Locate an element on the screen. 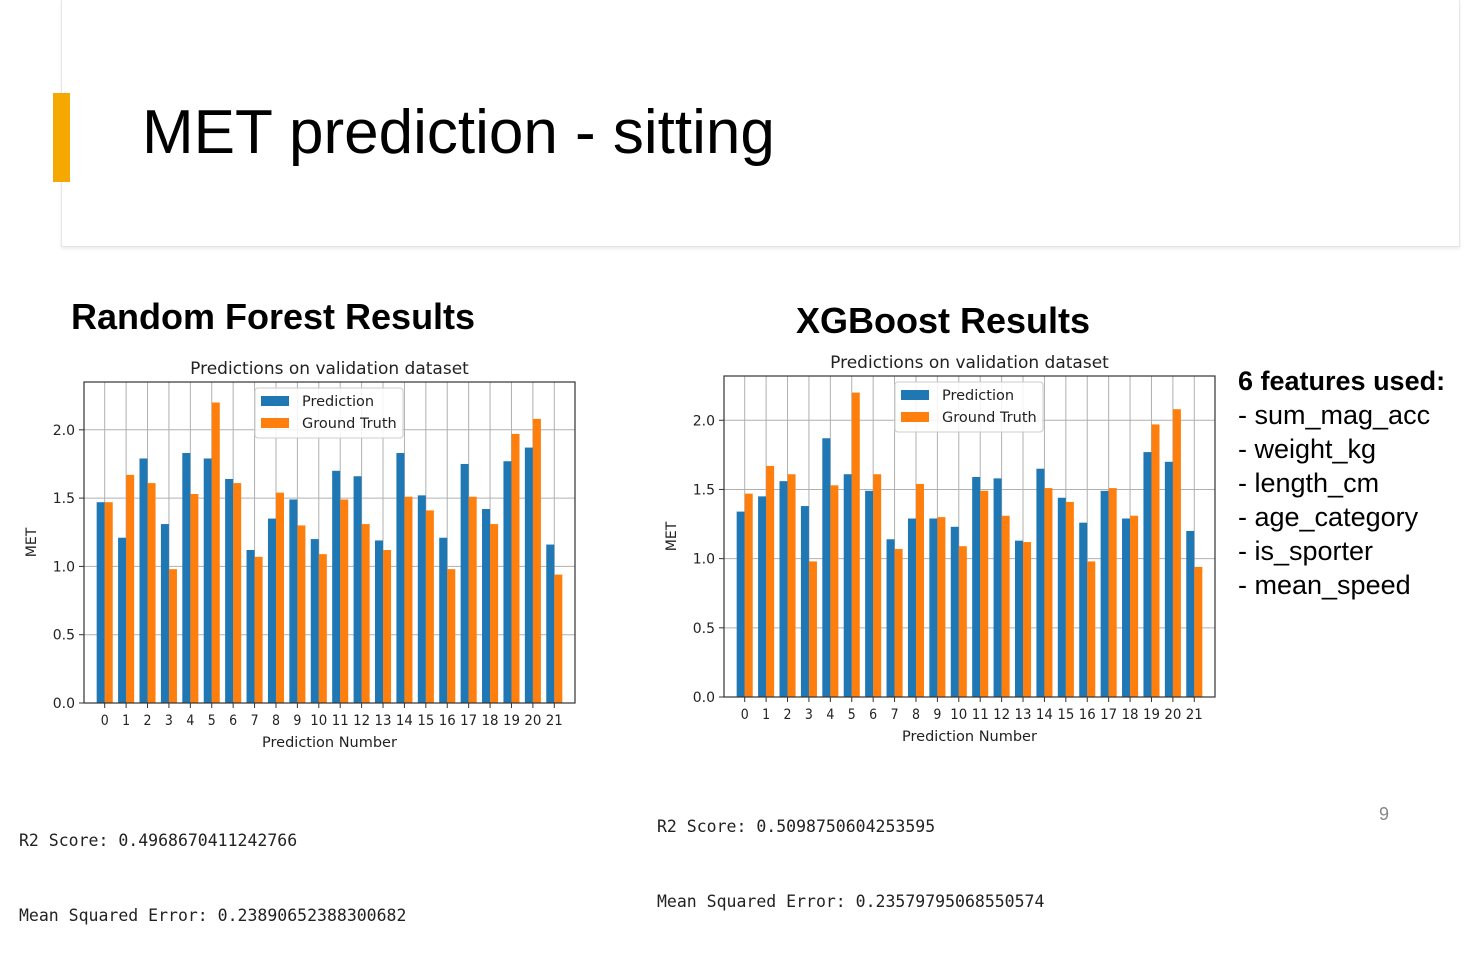 This screenshot has height=953, width=1471. x-tick-label: 18 is located at coordinates (490, 721).